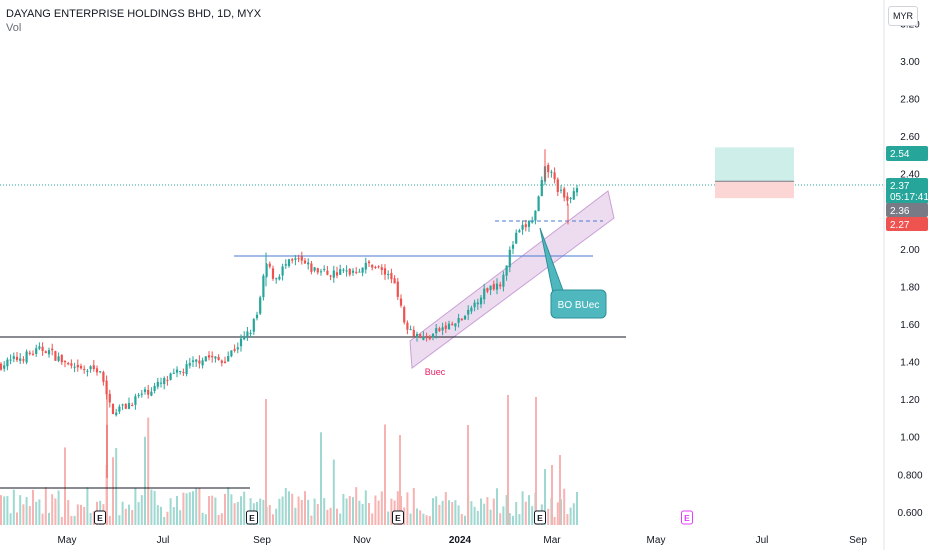 The width and height of the screenshot is (932, 550). I want to click on callout-box, so click(578, 304).